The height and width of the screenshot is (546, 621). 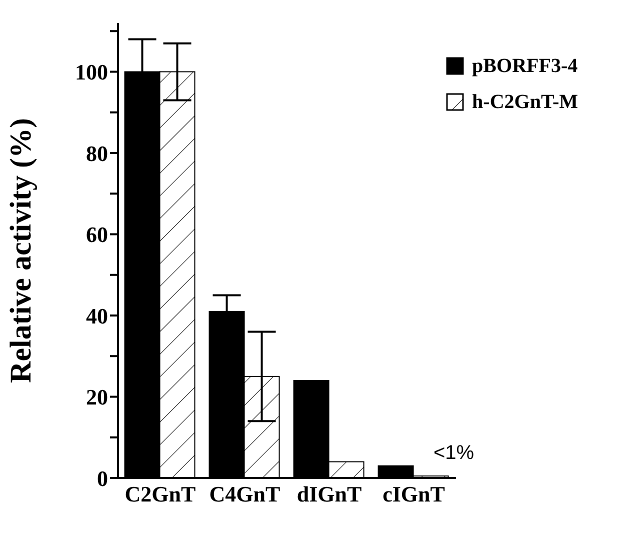 What do you see at coordinates (329, 494) in the screenshot?
I see `x-tick-label: dIGnT` at bounding box center [329, 494].